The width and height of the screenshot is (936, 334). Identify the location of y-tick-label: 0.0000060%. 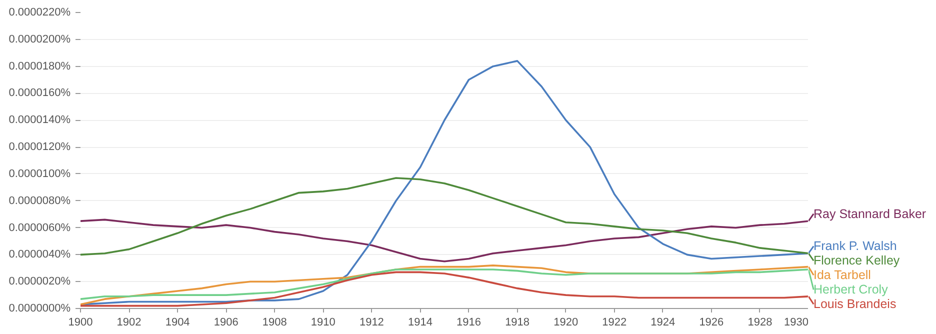
(39, 228).